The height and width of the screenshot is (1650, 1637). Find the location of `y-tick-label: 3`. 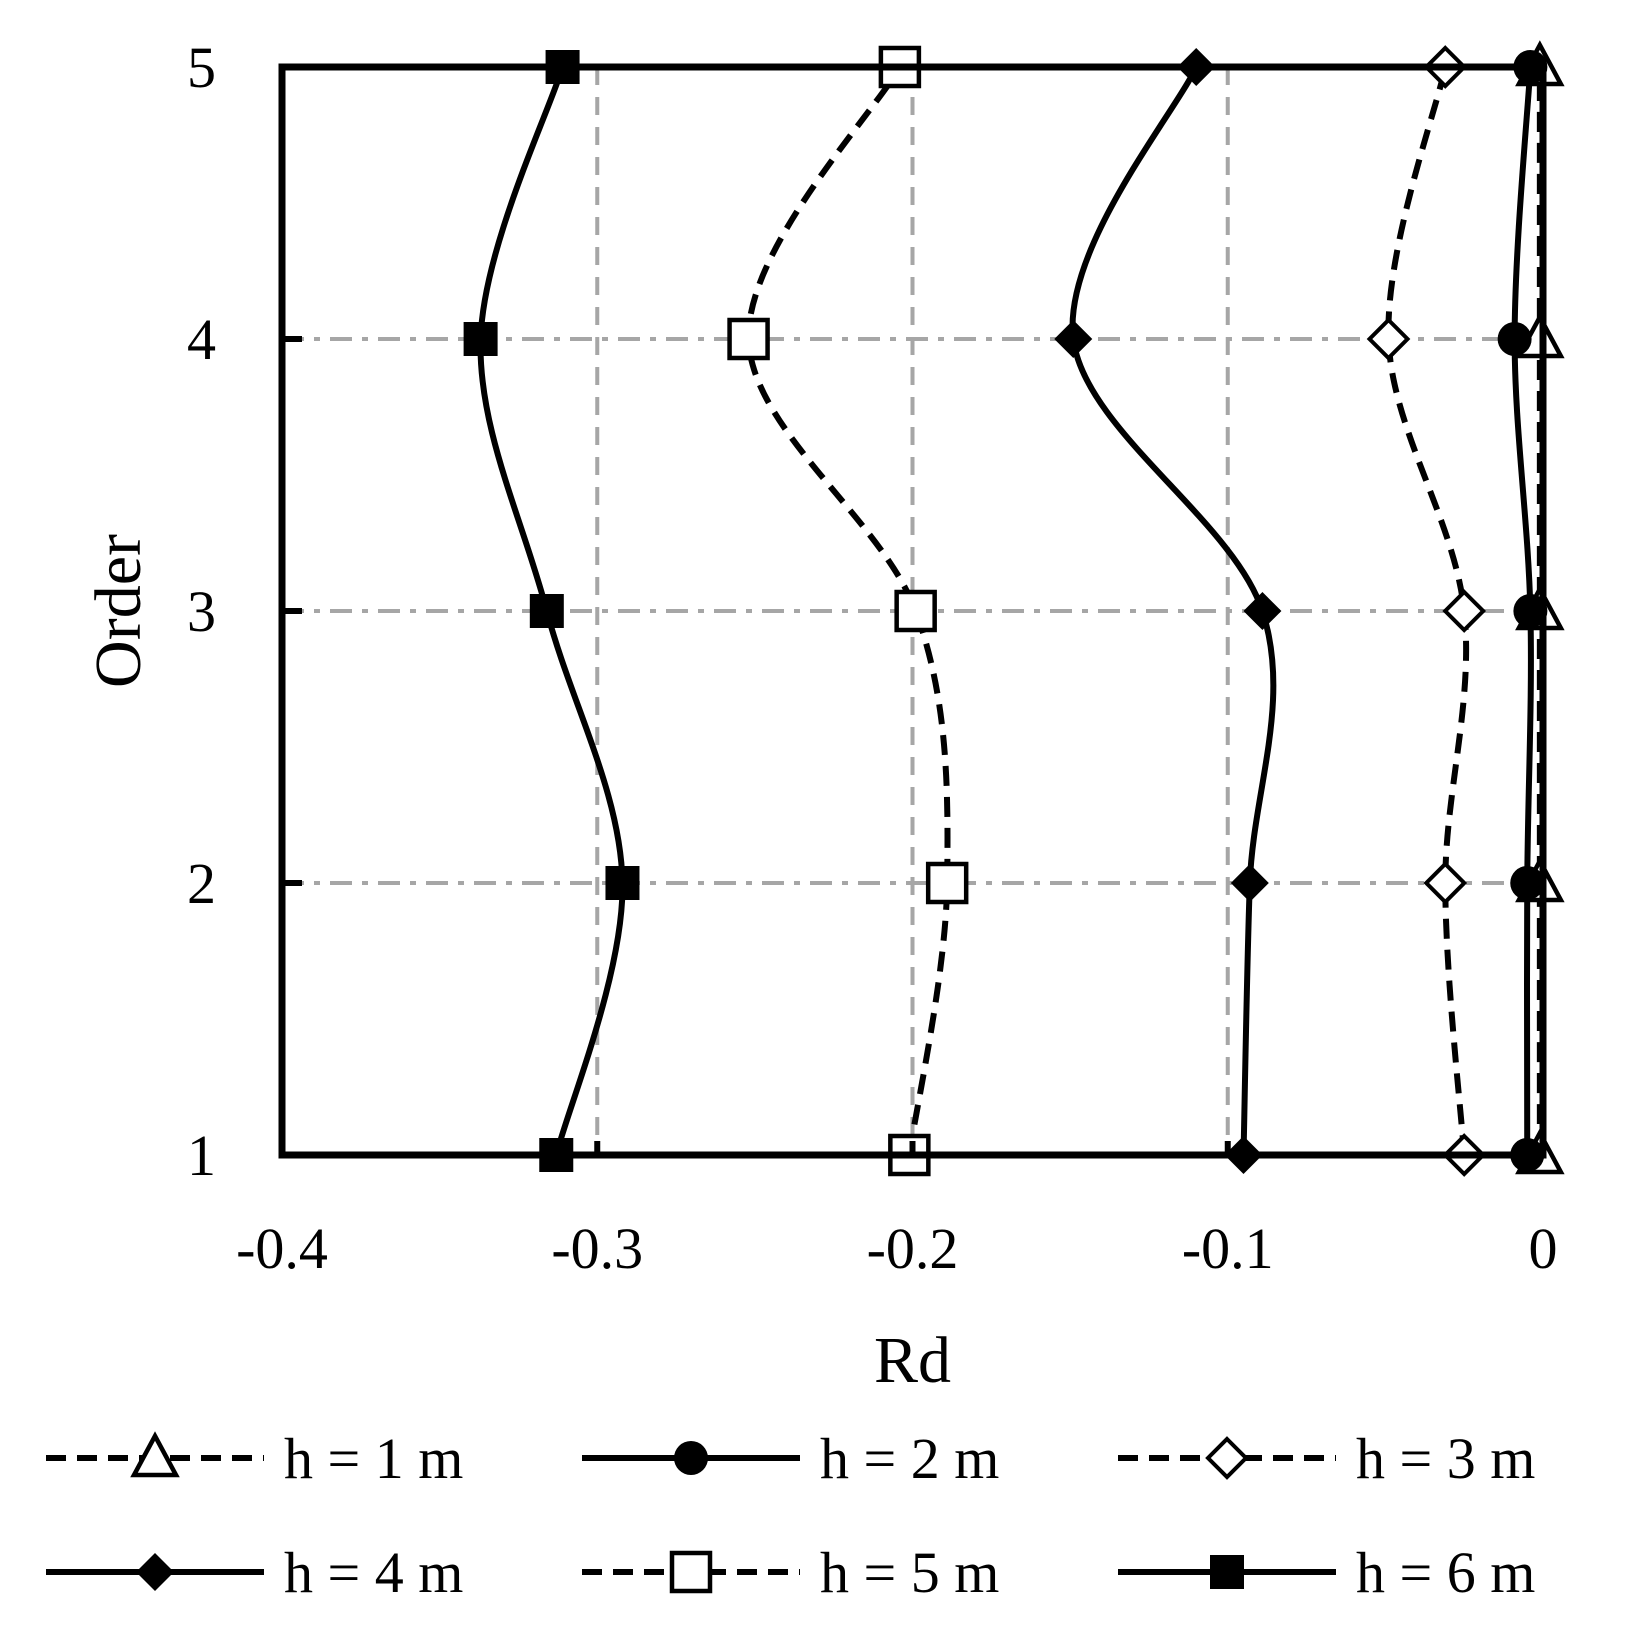

y-tick-label: 3 is located at coordinates (201, 611).